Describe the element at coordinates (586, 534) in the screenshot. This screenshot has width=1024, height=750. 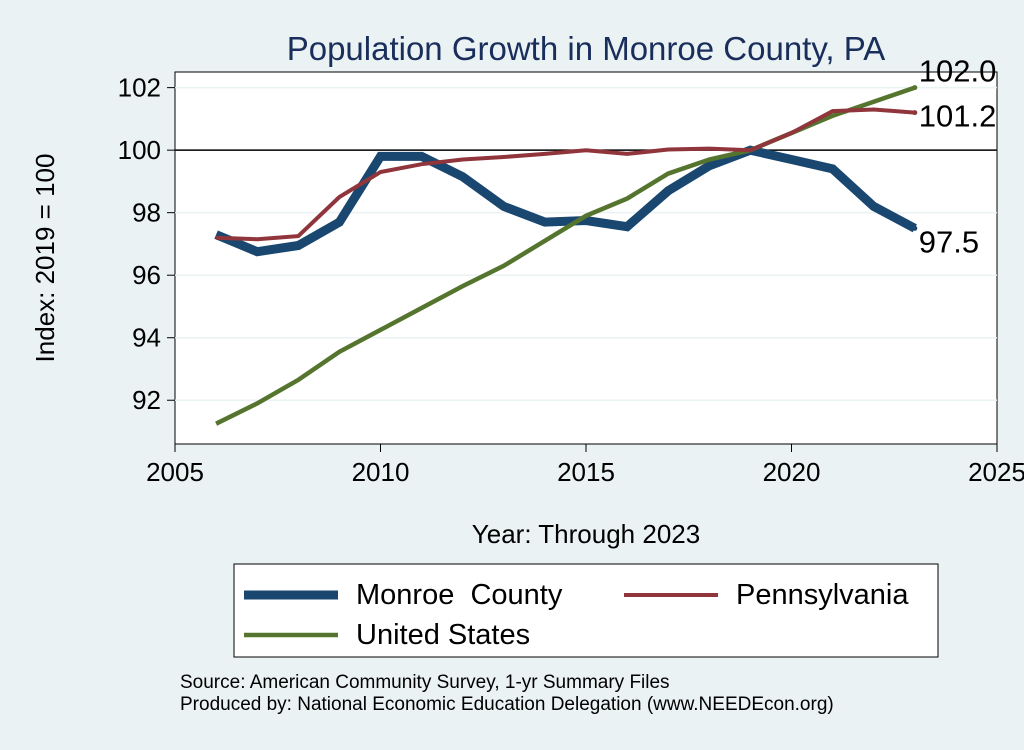
I see `x-axis-label: Year: Through 2023` at that location.